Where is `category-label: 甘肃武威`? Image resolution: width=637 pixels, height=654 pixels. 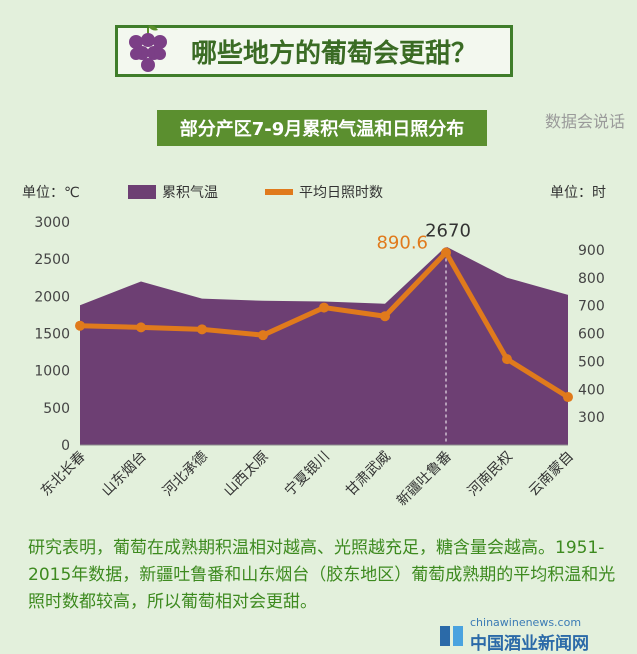
category-label: 甘肃武威 is located at coordinates (368, 474).